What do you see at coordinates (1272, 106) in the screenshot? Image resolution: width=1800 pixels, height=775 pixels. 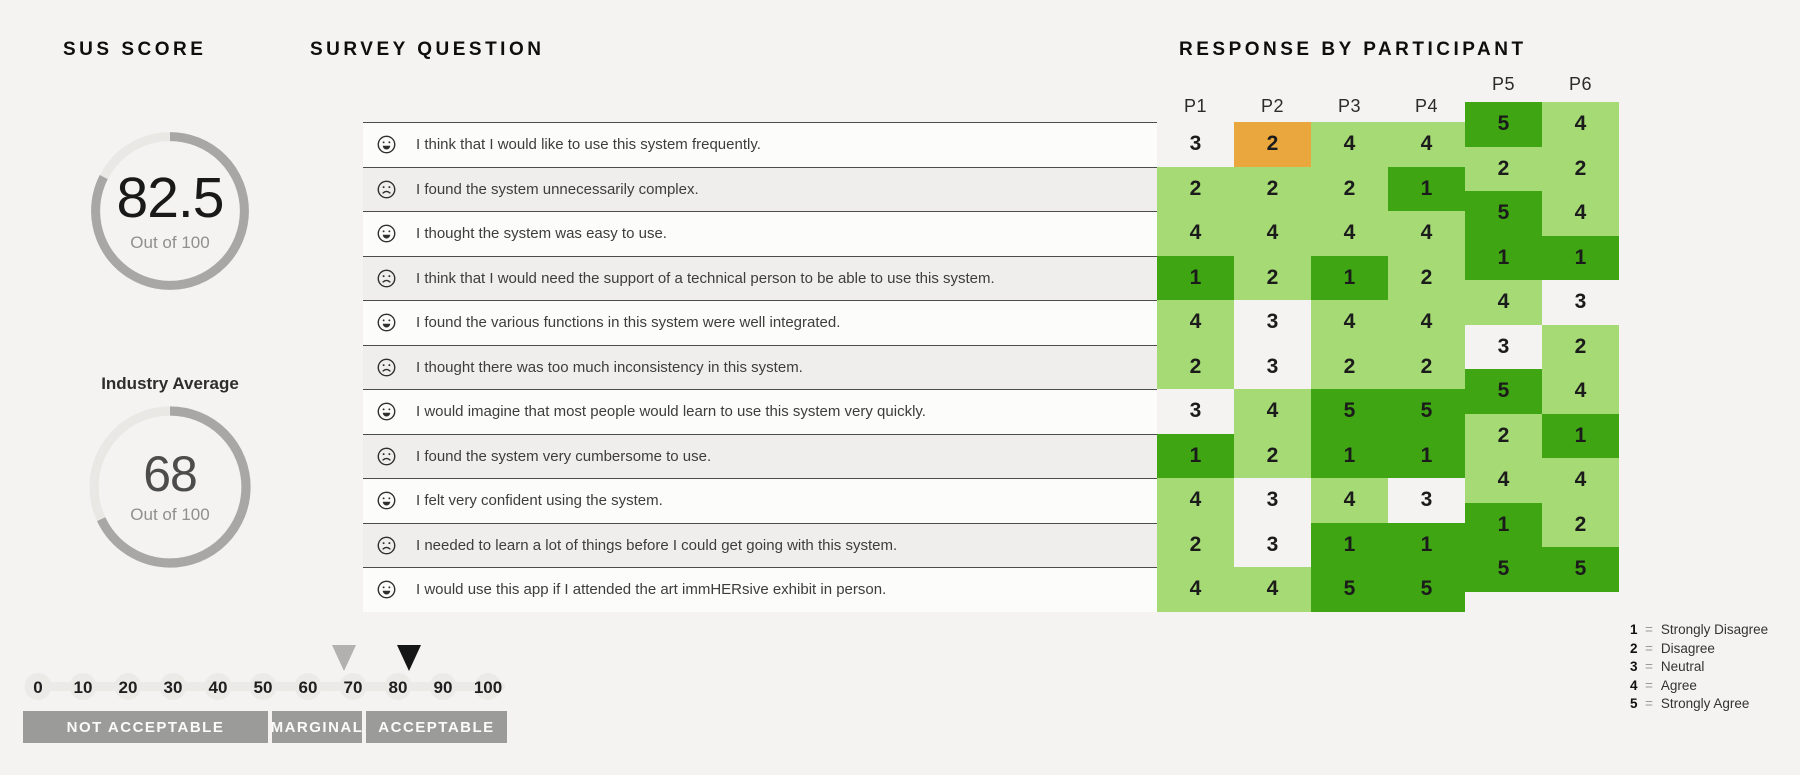 I see `participant-header-p2: P2` at bounding box center [1272, 106].